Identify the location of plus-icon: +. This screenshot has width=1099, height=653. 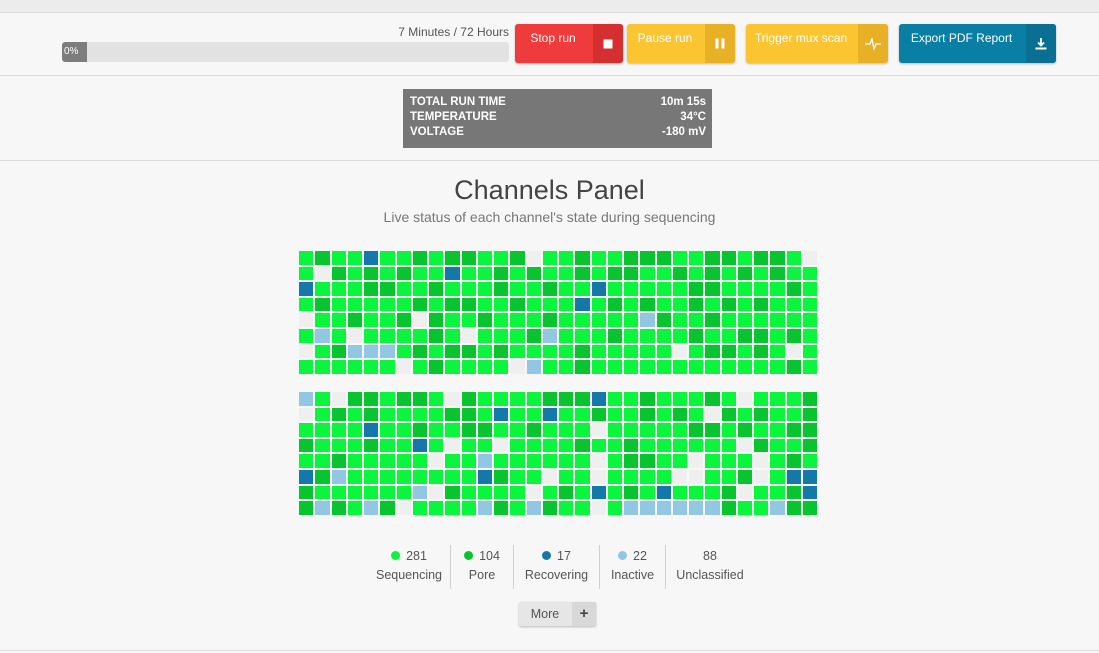
(584, 614).